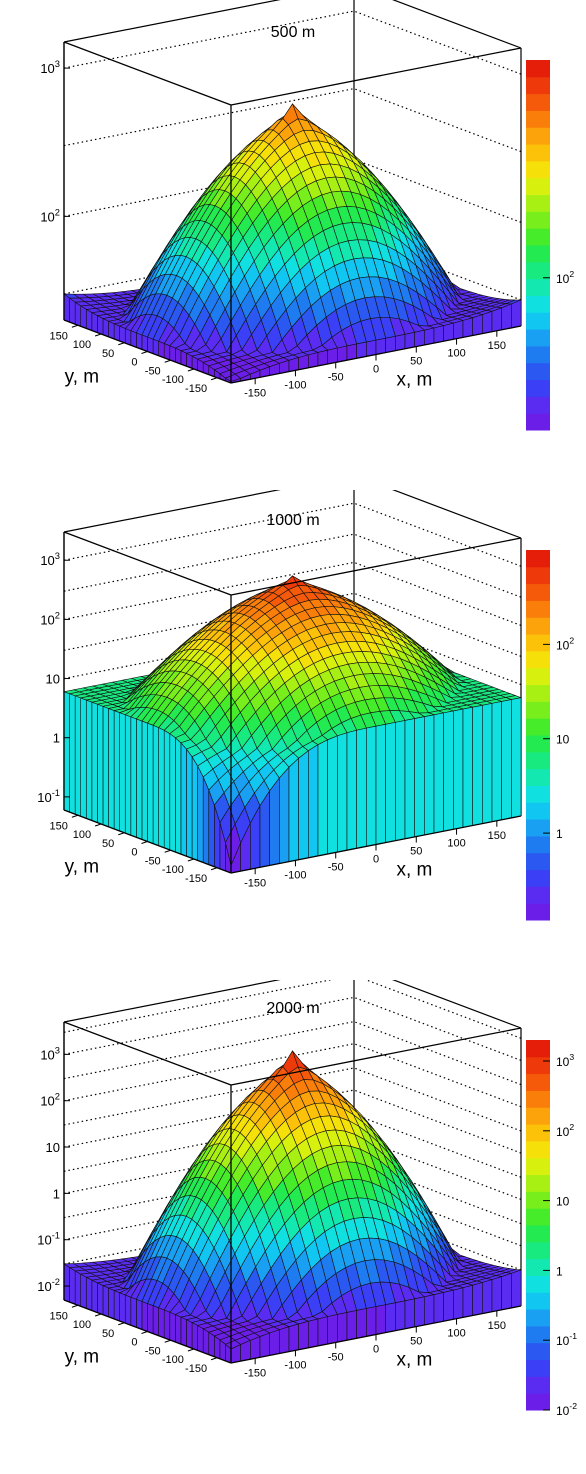  Describe the element at coordinates (292, 243) in the screenshot. I see `surface-mesh` at that location.